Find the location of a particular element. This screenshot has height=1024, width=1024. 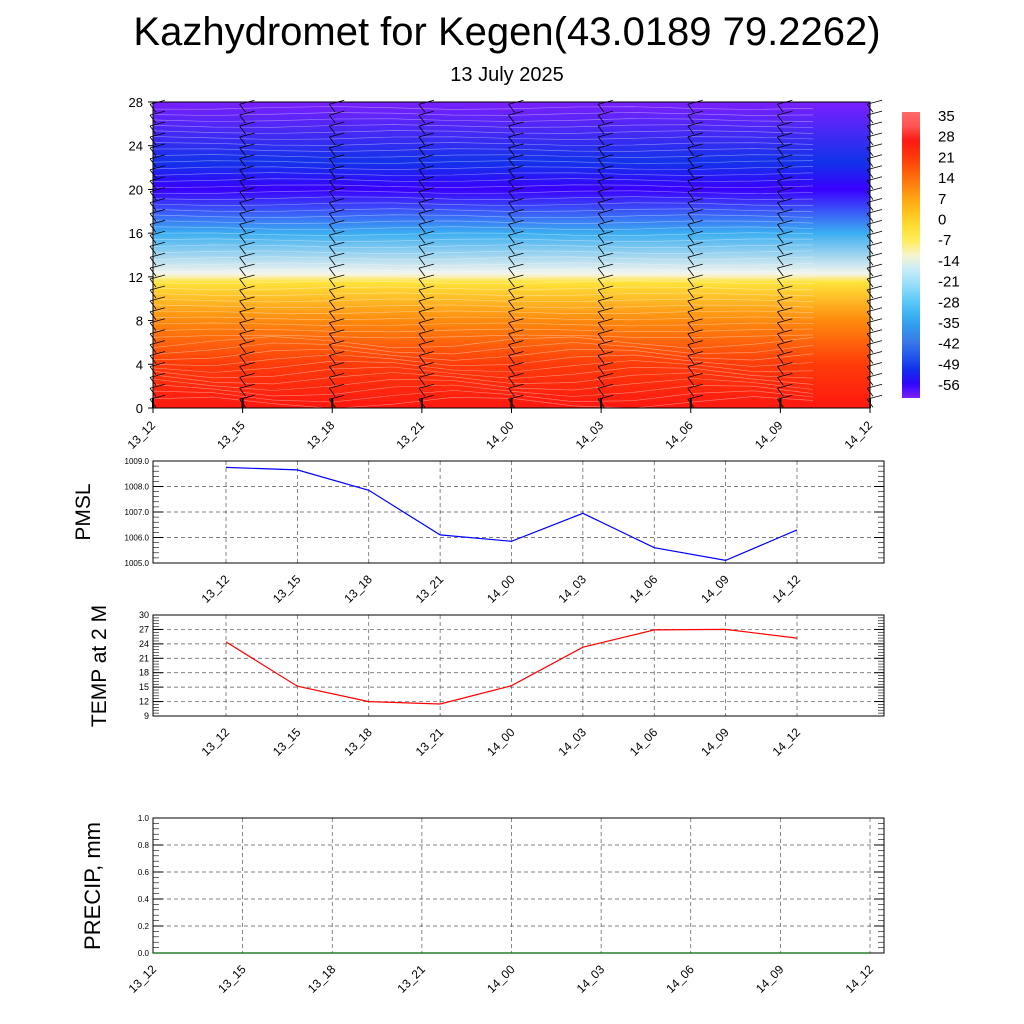

x-tick-label: 13_18 is located at coordinates (358, 742).